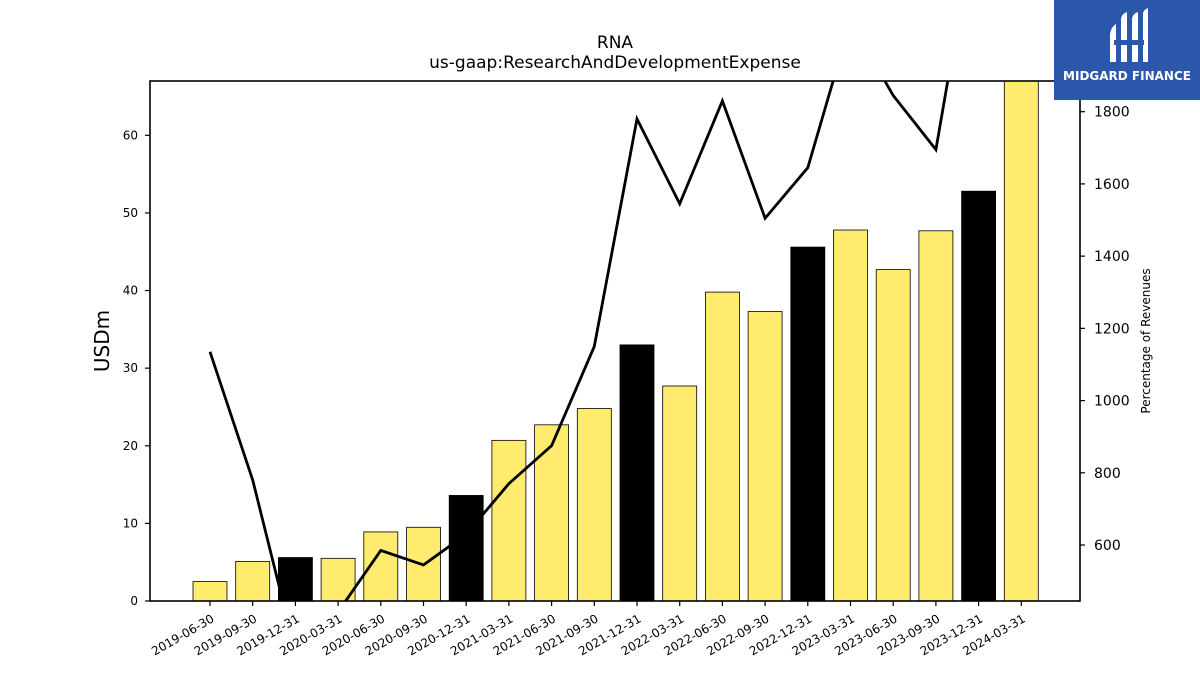 This screenshot has width=1200, height=675. I want to click on logo: MIDGARD FINANCE, so click(1127, 50).